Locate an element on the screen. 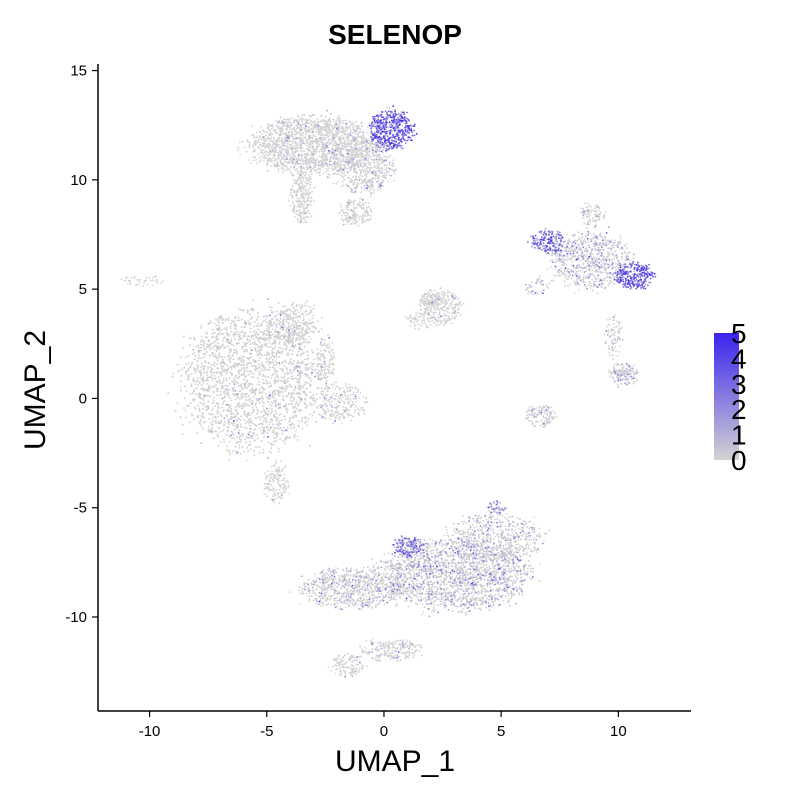 The image size is (800, 800). chart-title: SELENOP is located at coordinates (395, 34).